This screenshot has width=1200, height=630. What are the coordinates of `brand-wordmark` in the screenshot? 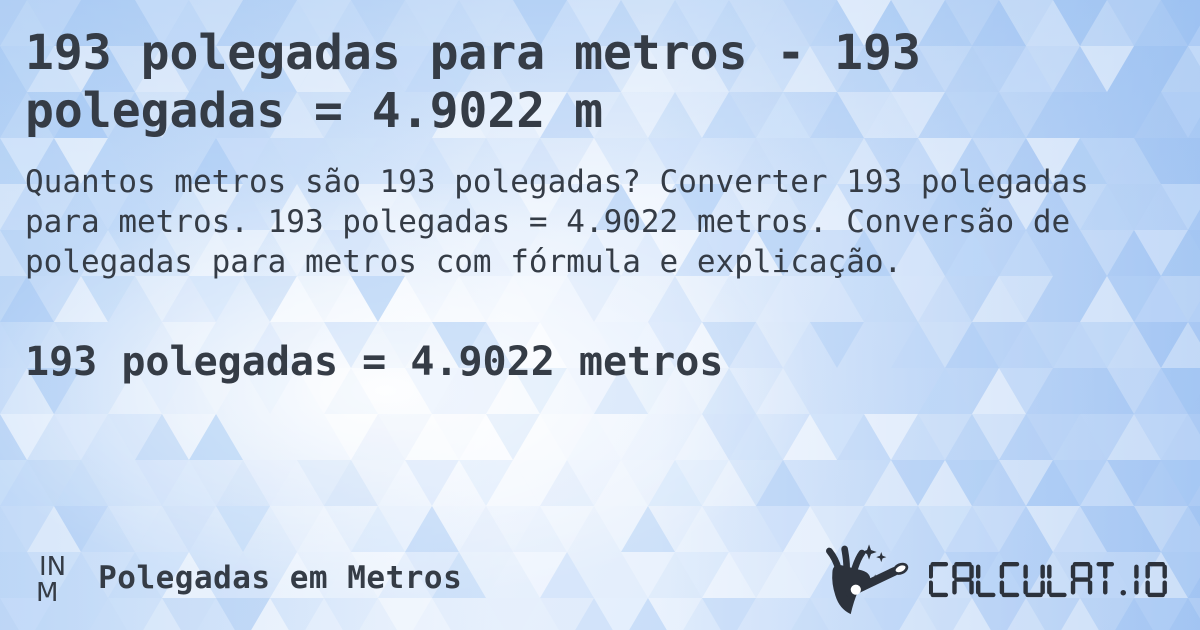 It's located at (1048, 580).